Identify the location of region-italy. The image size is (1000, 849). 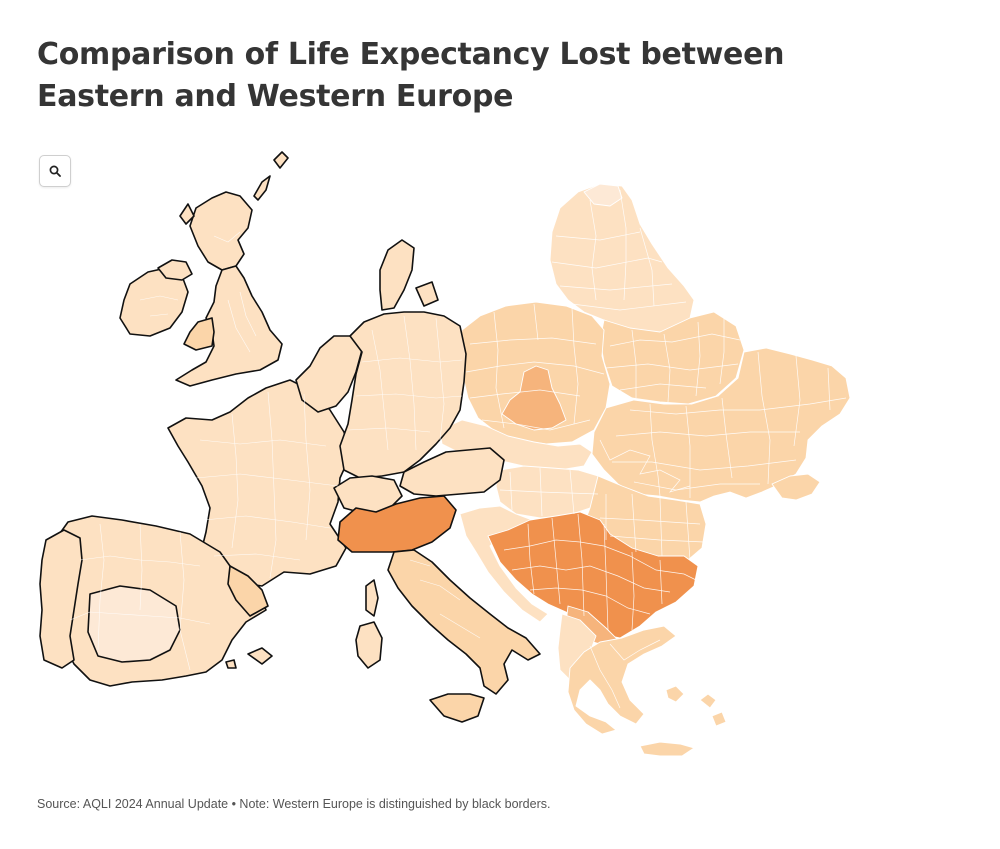
(464, 622).